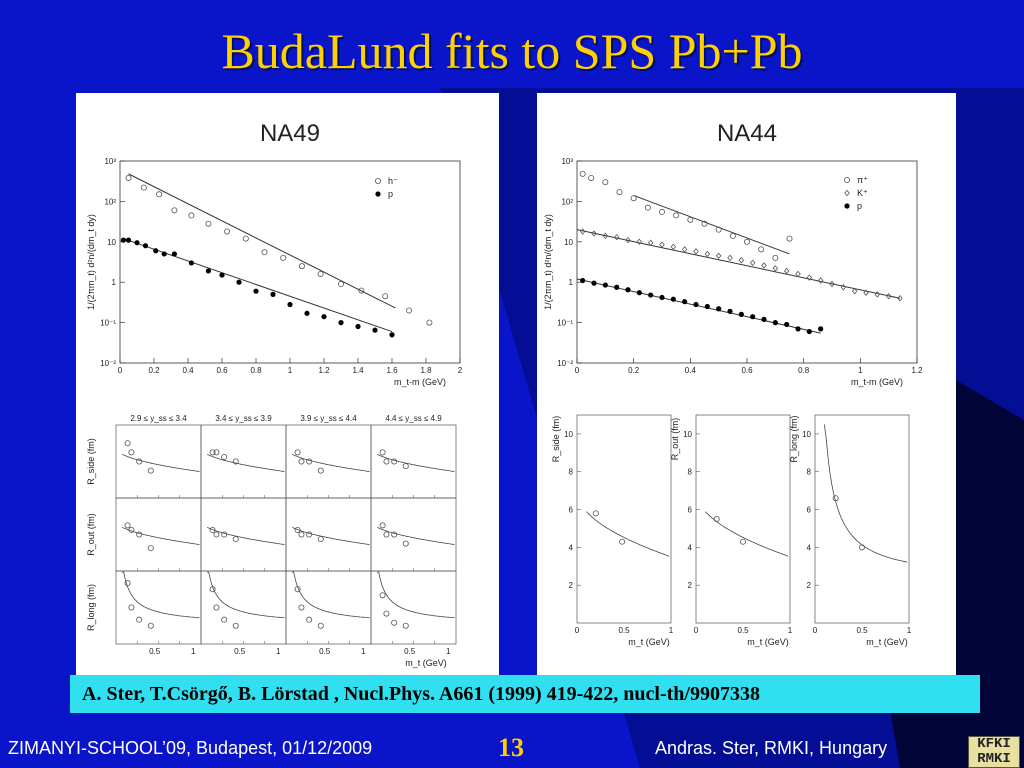 Image resolution: width=1024 pixels, height=768 pixels. Describe the element at coordinates (413, 418) in the screenshot. I see `na49-radii-column-label: 4.4 ≤ y_ss ≤ 4.9` at that location.